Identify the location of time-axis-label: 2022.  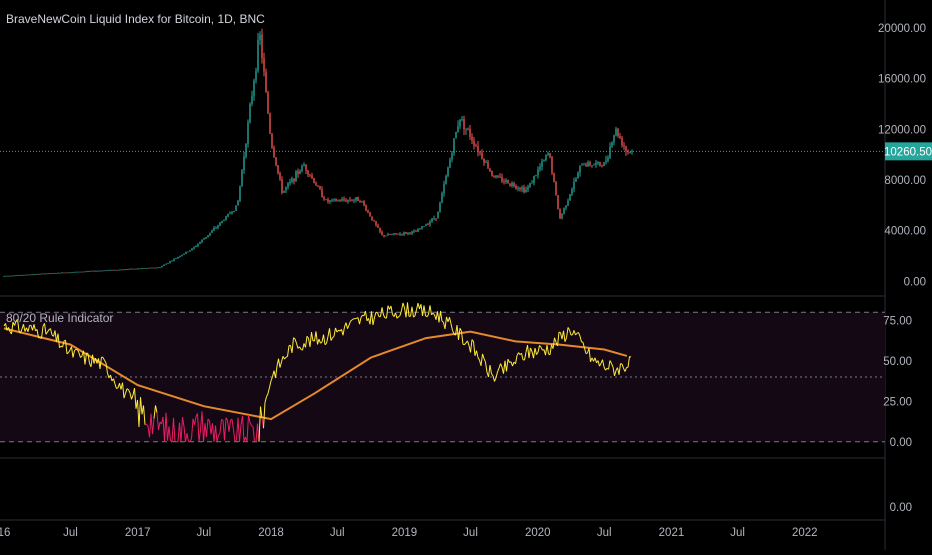
(805, 533).